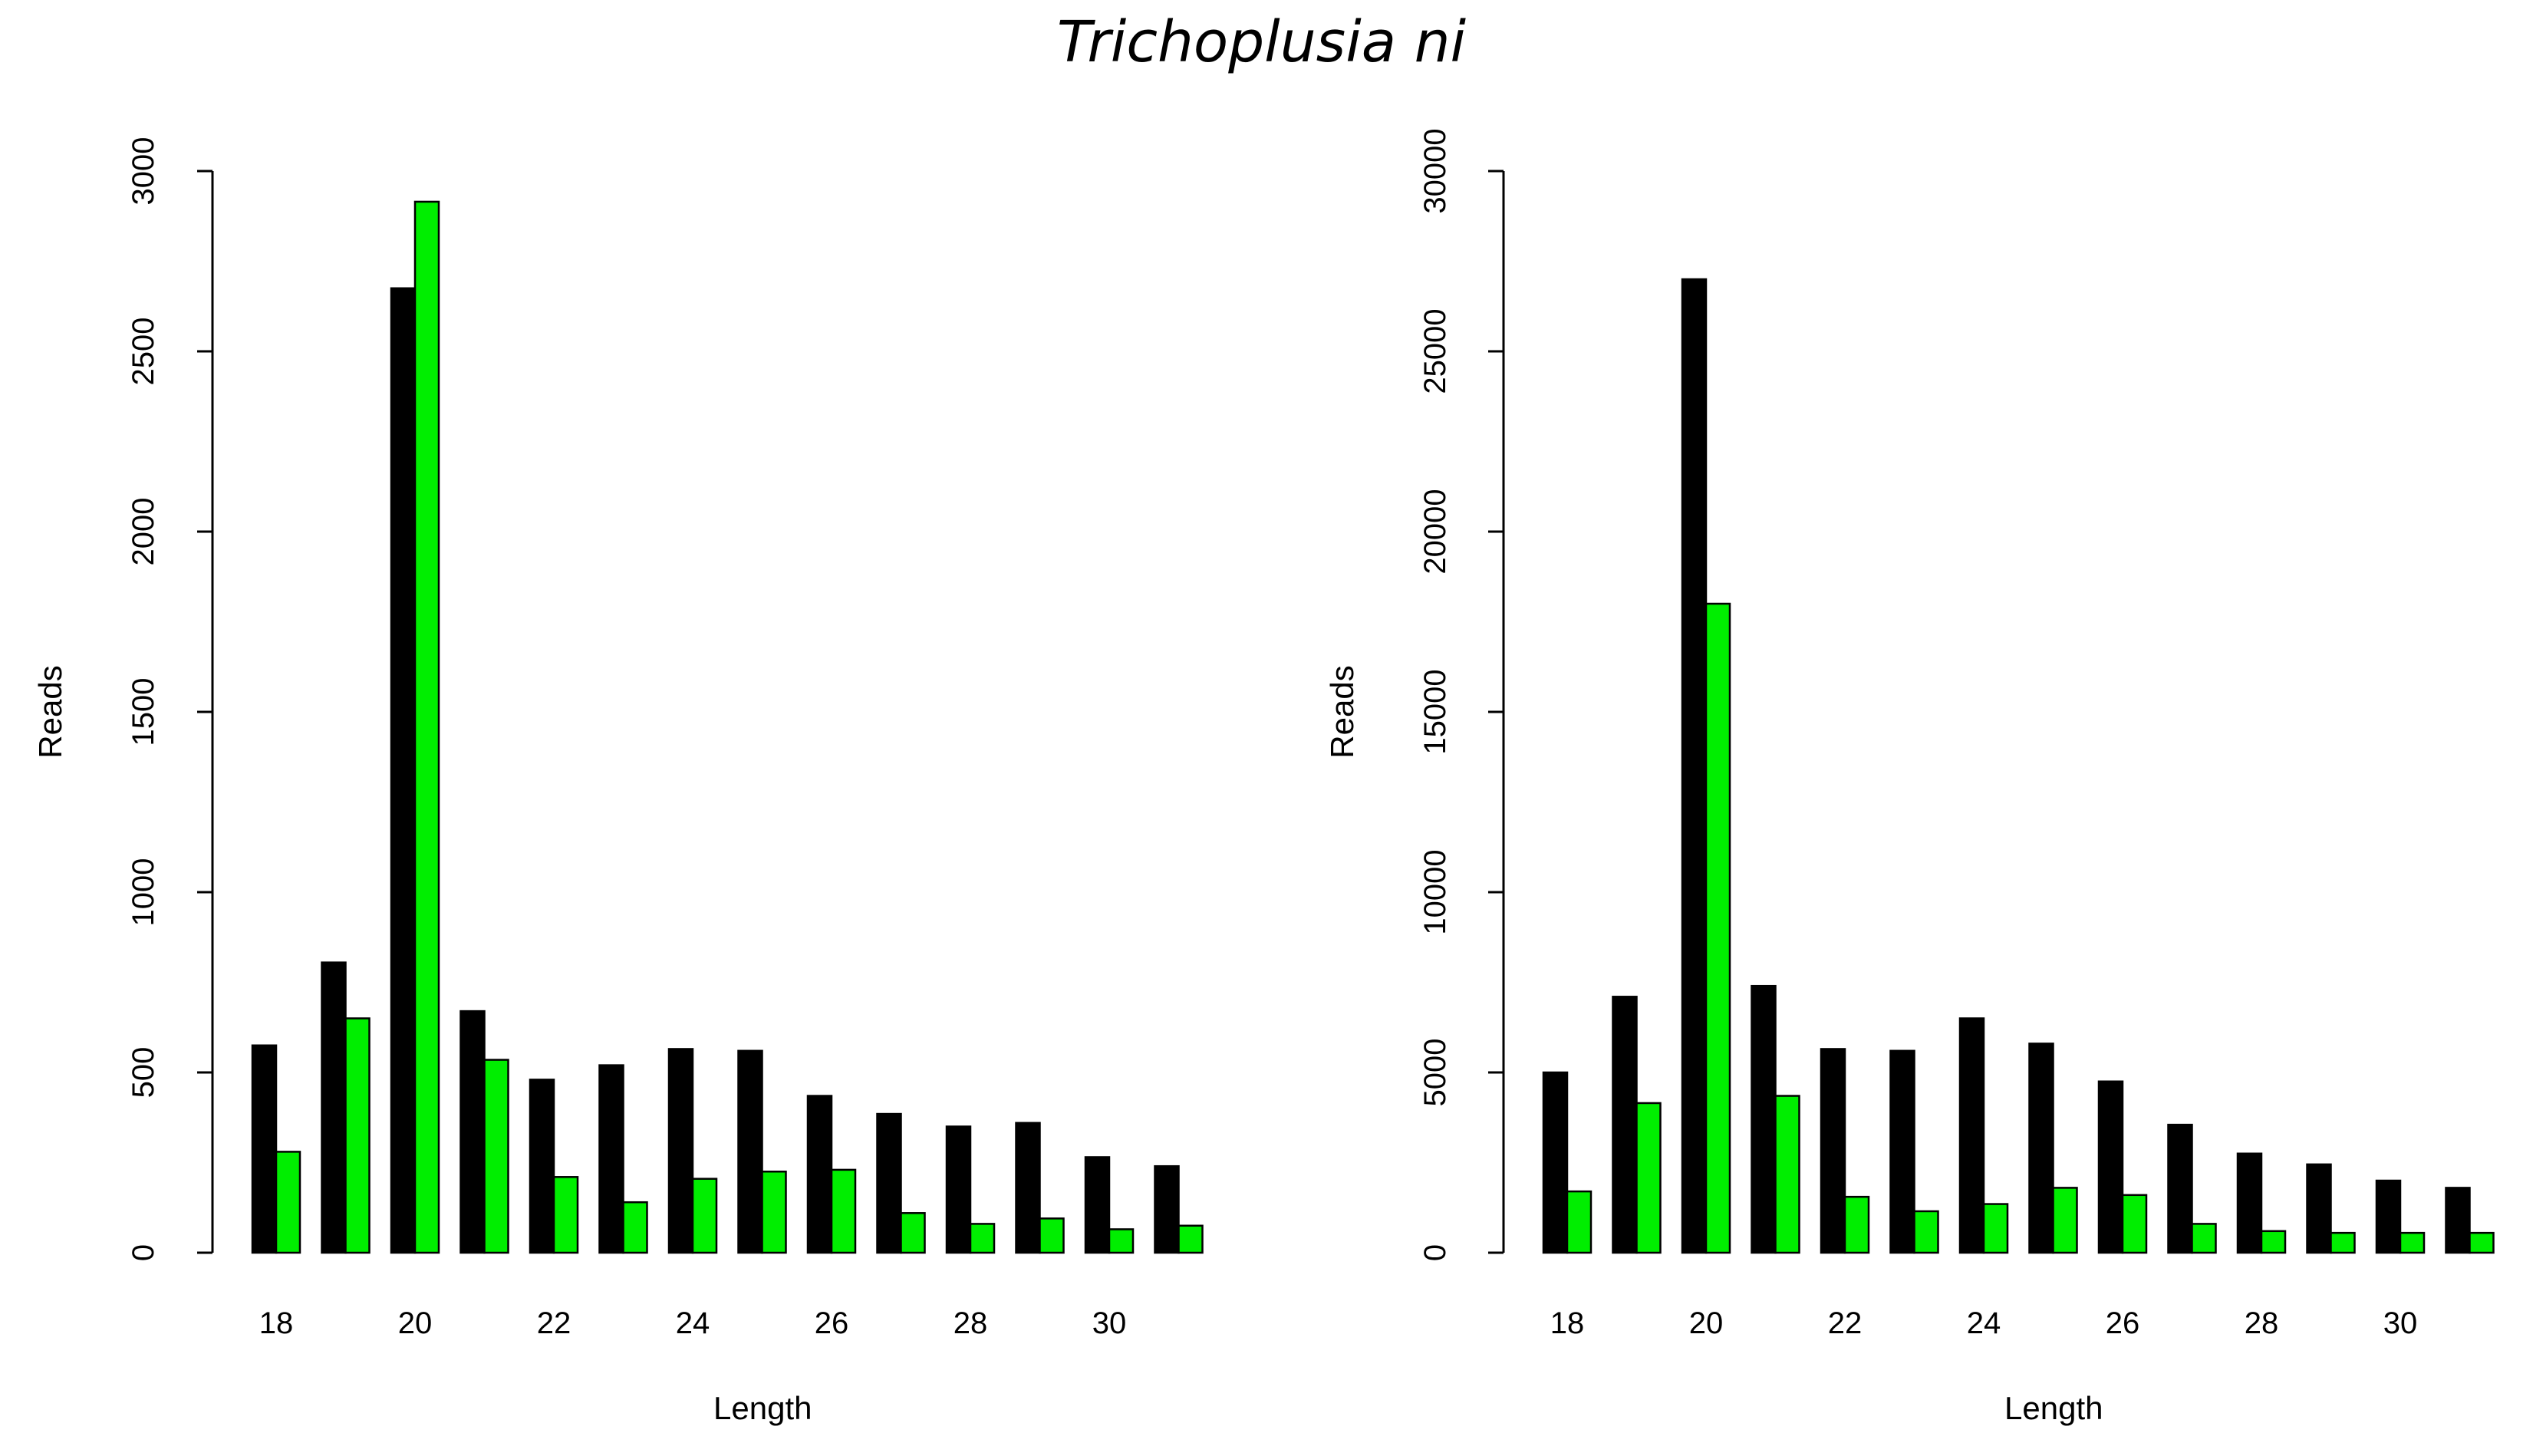 The width and height of the screenshot is (2523, 1456). What do you see at coordinates (1435, 531) in the screenshot?
I see `y-tick-label: 20000` at bounding box center [1435, 531].